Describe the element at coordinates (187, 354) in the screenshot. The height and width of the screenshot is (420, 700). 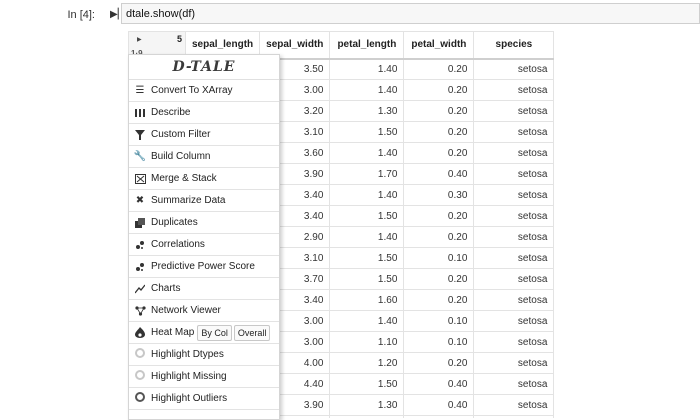
I see `menu-item-label: Highlight Dtypes` at that location.